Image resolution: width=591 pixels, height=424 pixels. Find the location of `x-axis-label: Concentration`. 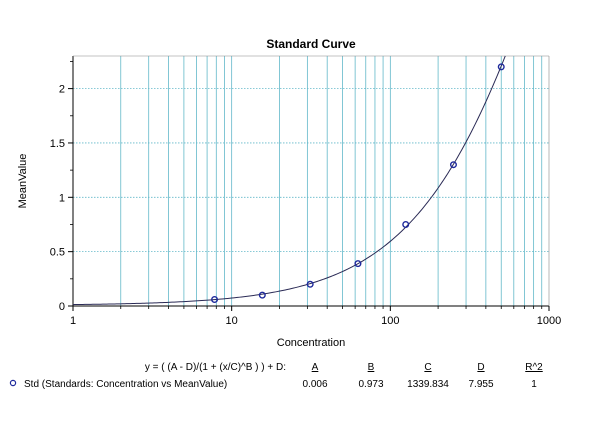

x-axis-label: Concentration is located at coordinates (311, 343).